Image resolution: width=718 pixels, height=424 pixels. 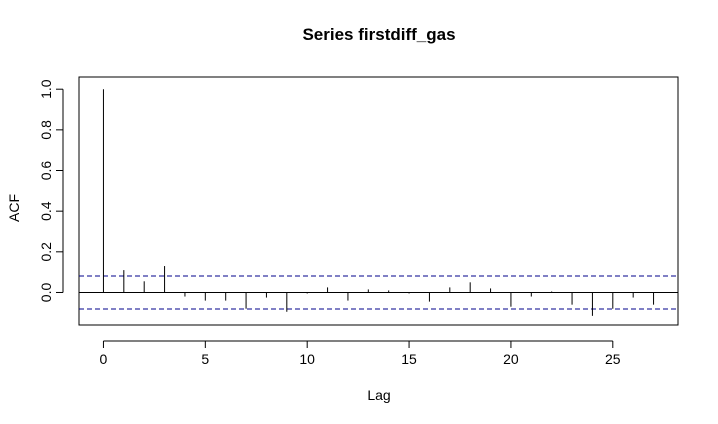 I want to click on y-tick-label: 0.8, so click(x=46, y=130).